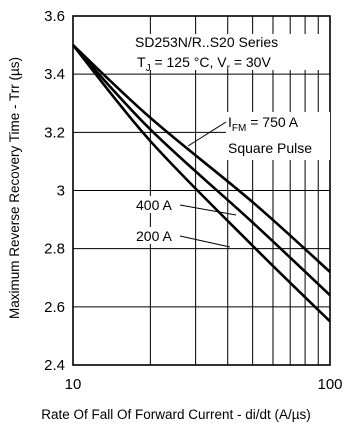 The width and height of the screenshot is (347, 435). What do you see at coordinates (54, 132) in the screenshot?
I see `y-tick-label: 3.2` at bounding box center [54, 132].